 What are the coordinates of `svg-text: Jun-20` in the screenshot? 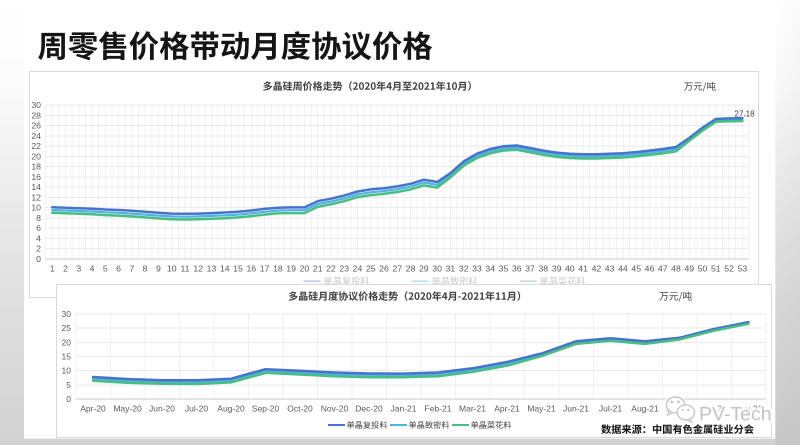 It's located at (162, 409).